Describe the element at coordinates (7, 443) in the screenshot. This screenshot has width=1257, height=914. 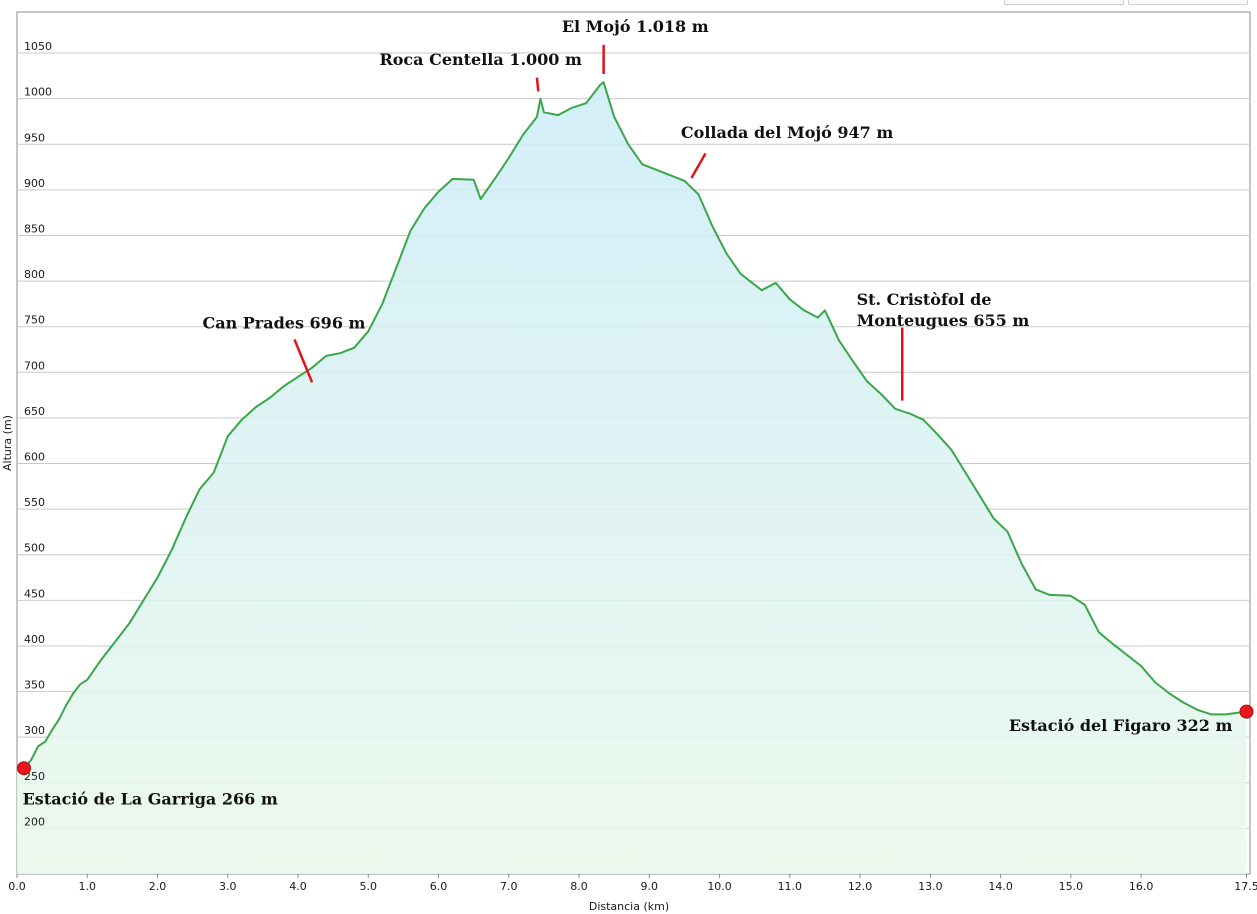
I see `y-axis-title: Altura (m)` at that location.